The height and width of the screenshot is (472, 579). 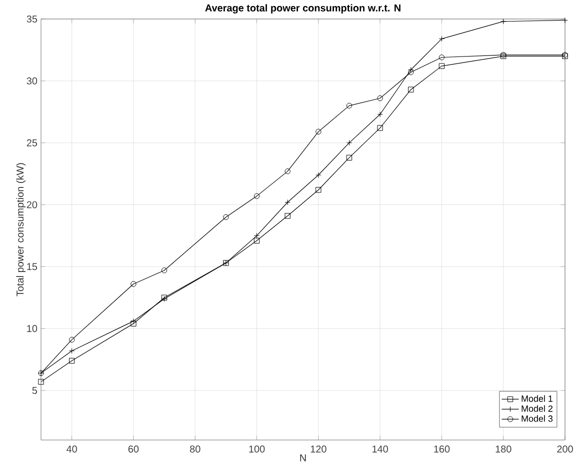 What do you see at coordinates (537, 418) in the screenshot?
I see `legend-label: Model 3` at bounding box center [537, 418].